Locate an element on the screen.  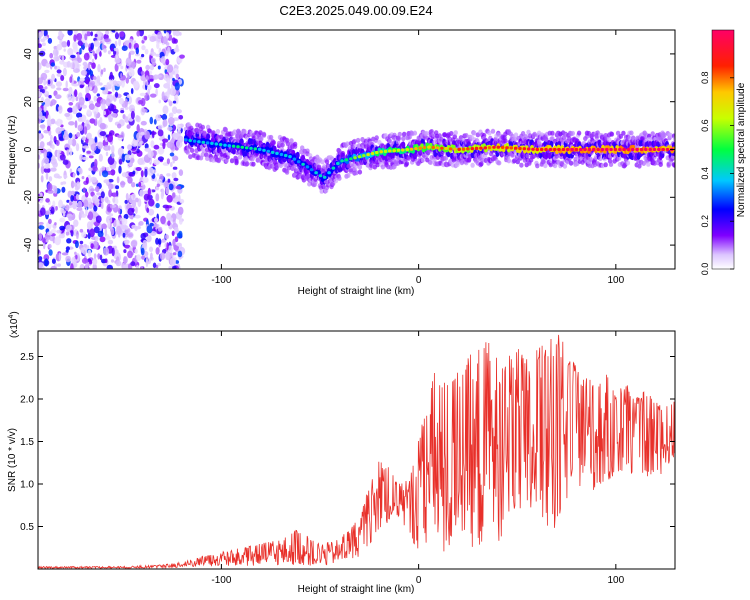
colorbar-tick-label: 0.6 is located at coordinates (705, 125).